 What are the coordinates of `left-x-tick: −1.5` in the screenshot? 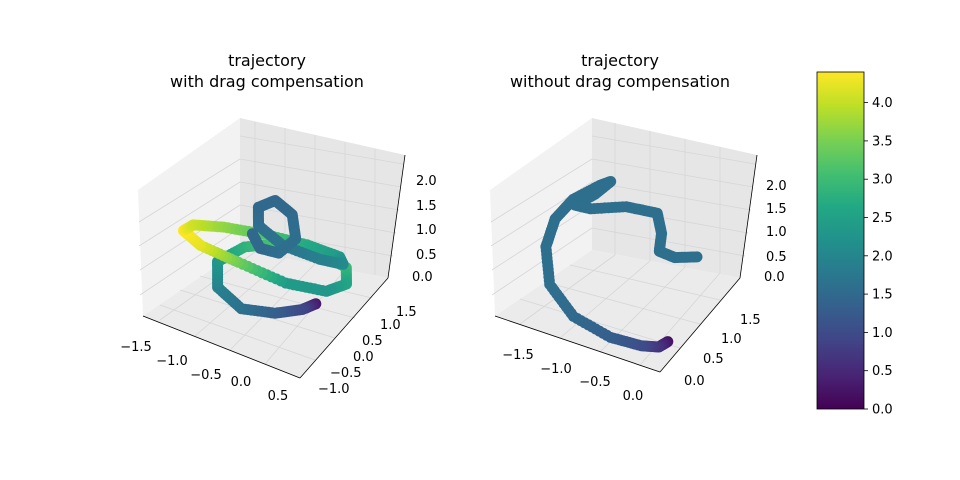 It's located at (136, 347).